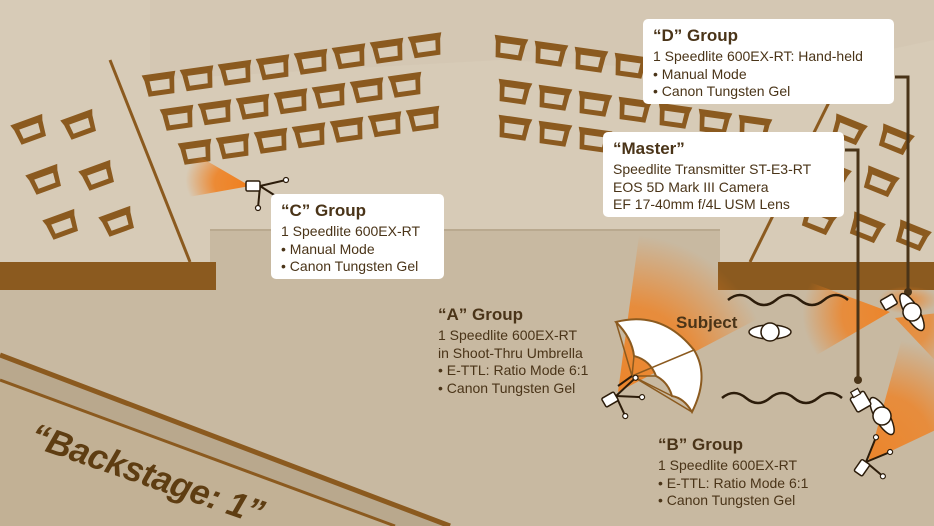  Describe the element at coordinates (217, 175) in the screenshot. I see `beam-c` at that location.